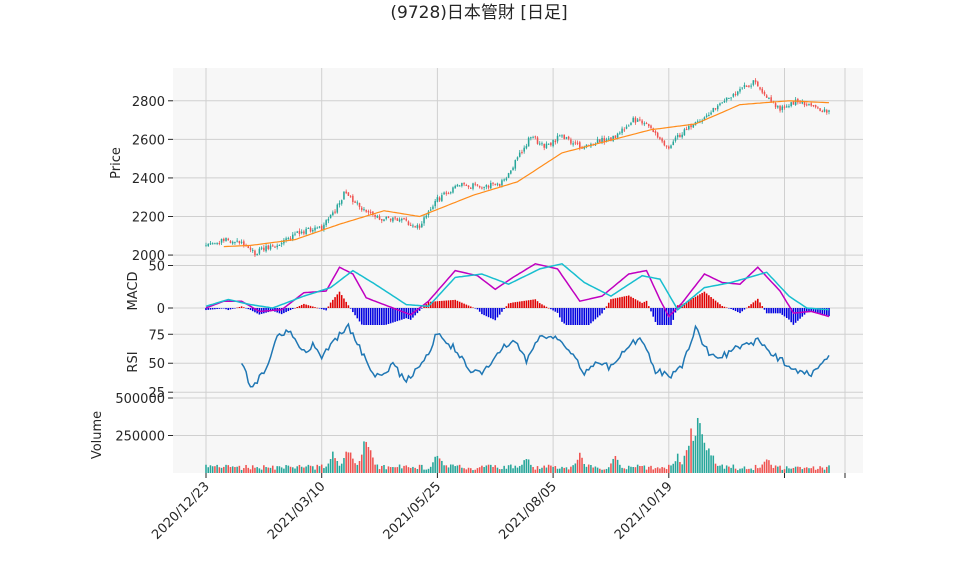 The image size is (958, 575). Describe the element at coordinates (160, 288) in the screenshot. I see `macd-y-ticks: 0 50` at that location.